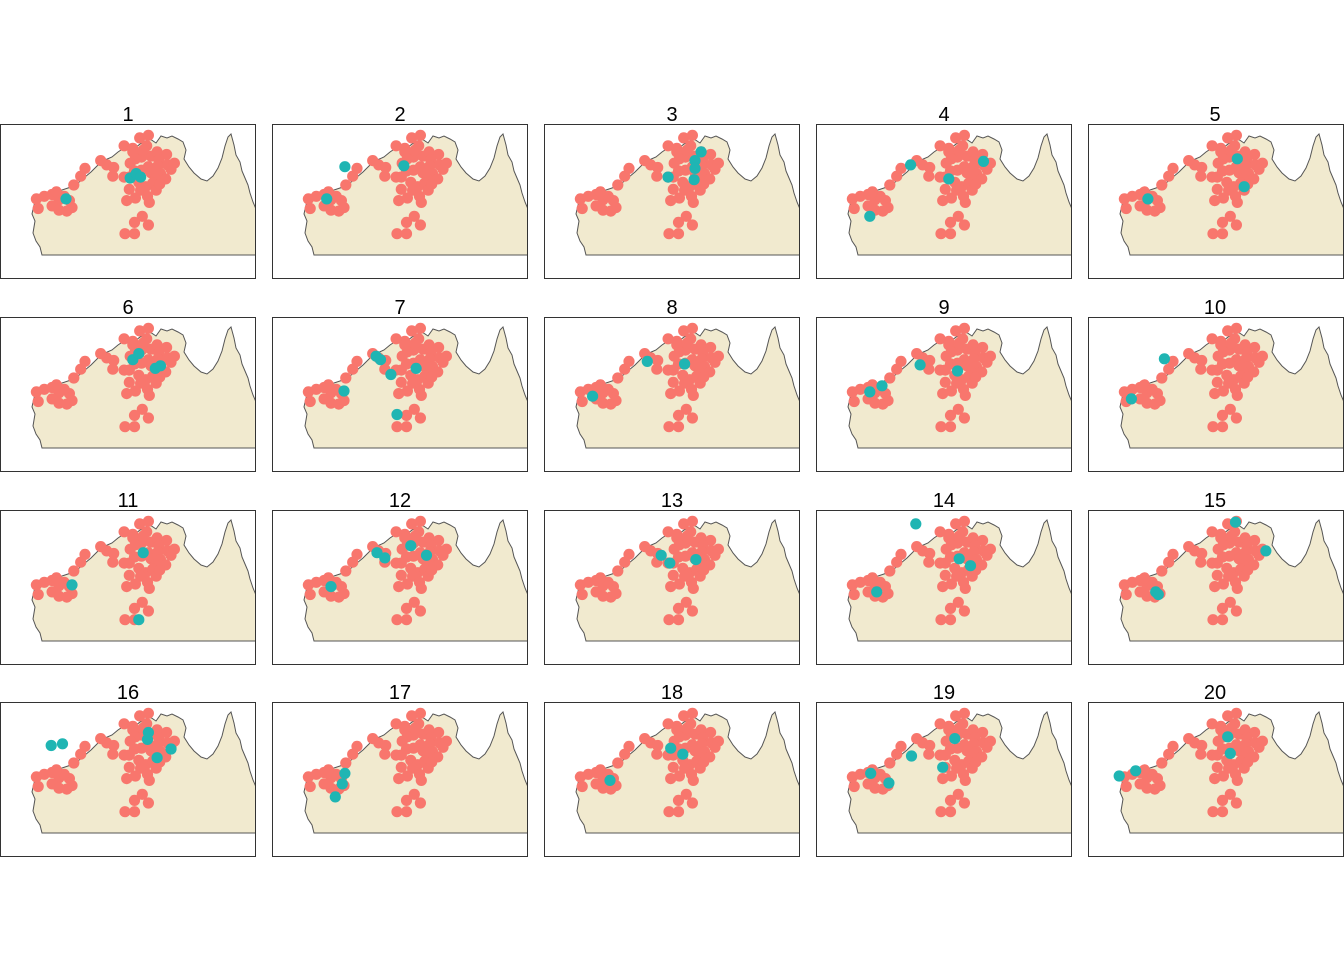  I want to click on panel-title: 8, so click(671, 308).